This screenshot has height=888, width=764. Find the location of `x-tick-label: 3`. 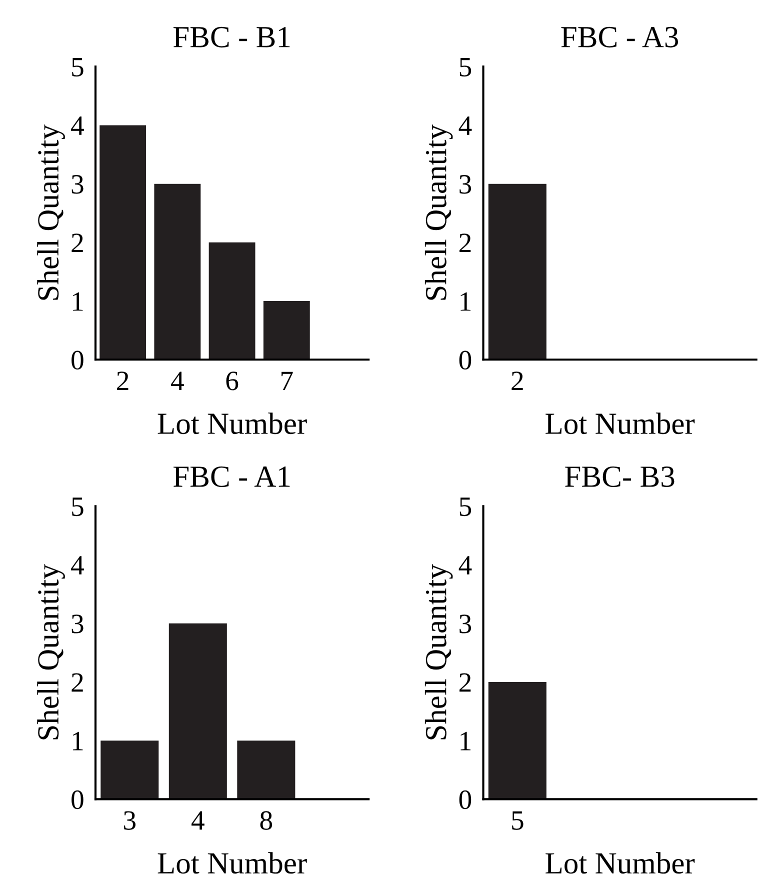

x-tick-label: 3 is located at coordinates (130, 820).